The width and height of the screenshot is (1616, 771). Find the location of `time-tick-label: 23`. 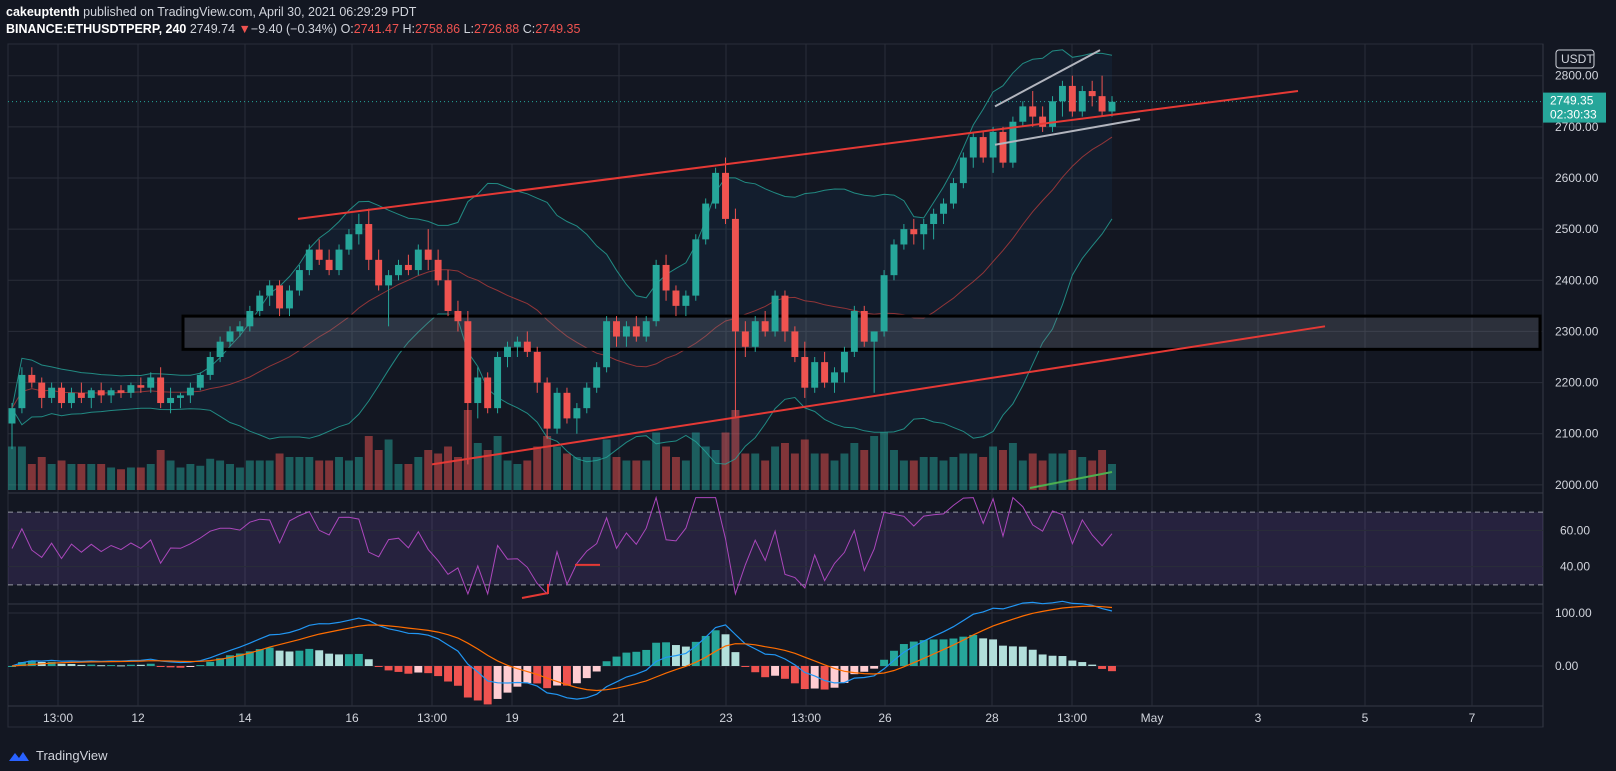

time-tick-label: 23 is located at coordinates (726, 718).